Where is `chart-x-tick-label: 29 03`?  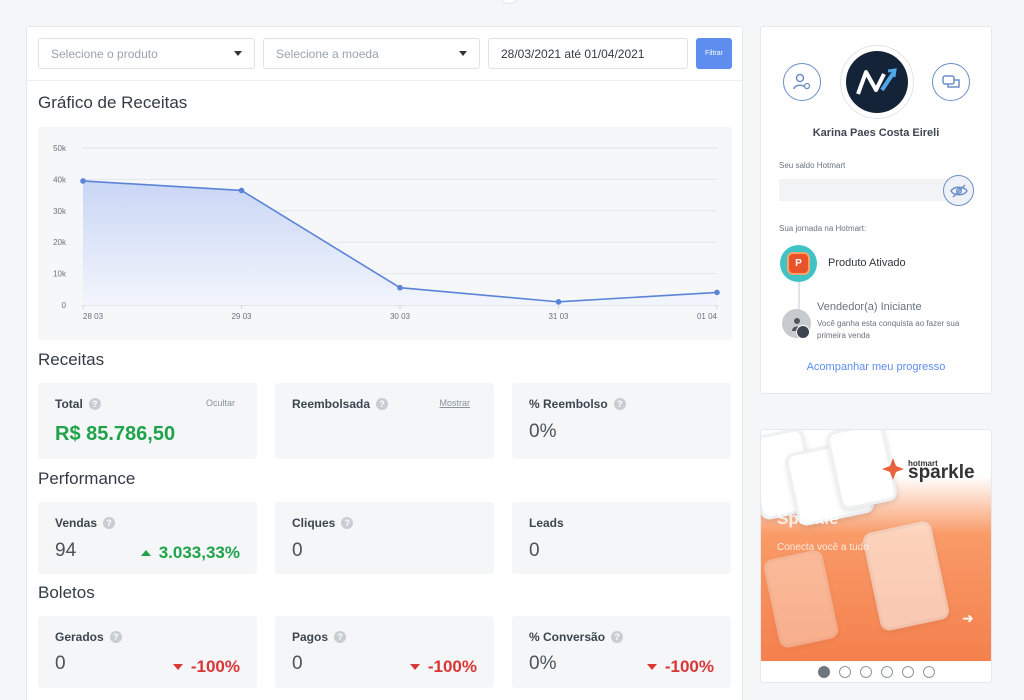 chart-x-tick-label: 29 03 is located at coordinates (241, 316).